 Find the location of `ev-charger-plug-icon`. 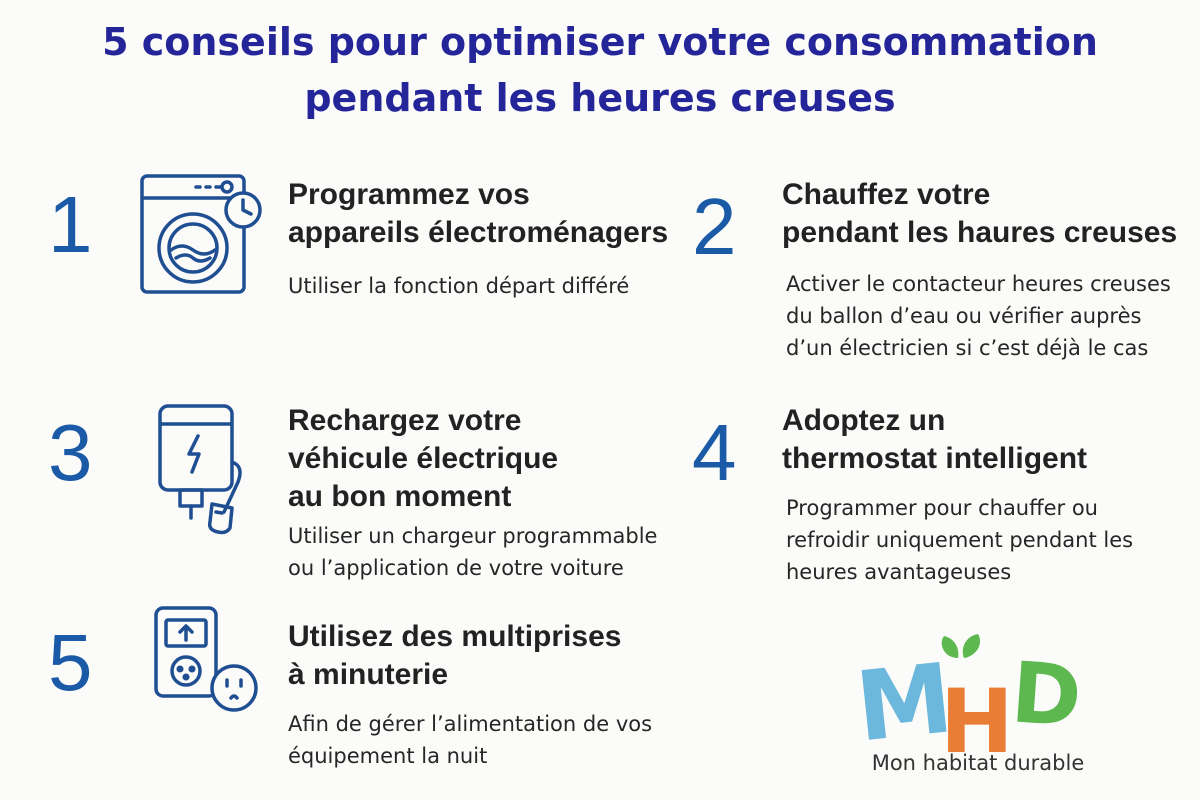

ev-charger-plug-icon is located at coordinates (200, 469).